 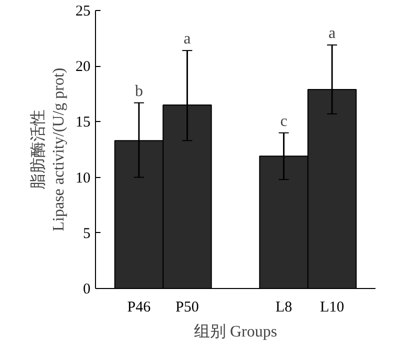 I want to click on annotation: b, so click(x=138, y=91).